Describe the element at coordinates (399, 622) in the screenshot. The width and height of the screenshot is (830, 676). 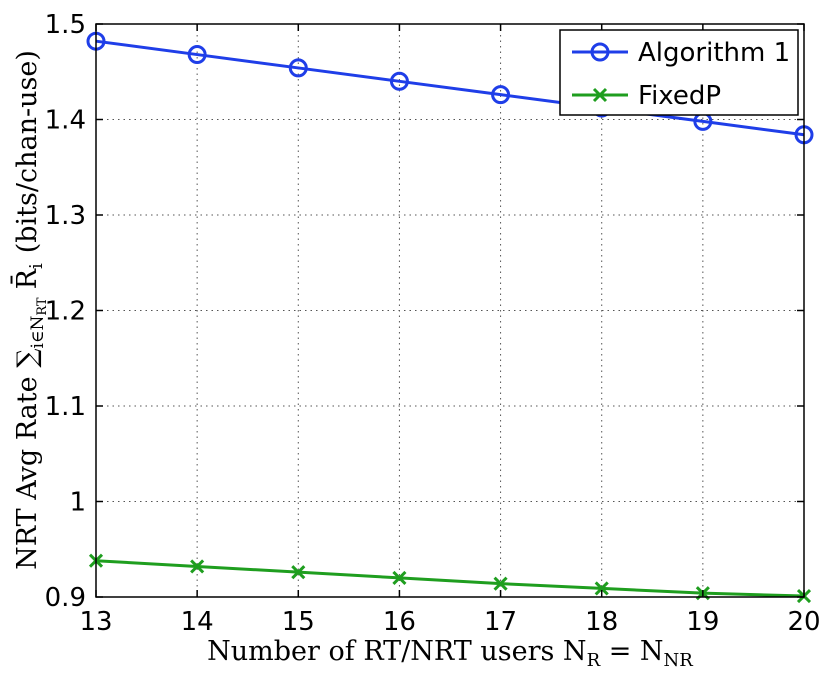
I see `x-tick-label: 16` at that location.